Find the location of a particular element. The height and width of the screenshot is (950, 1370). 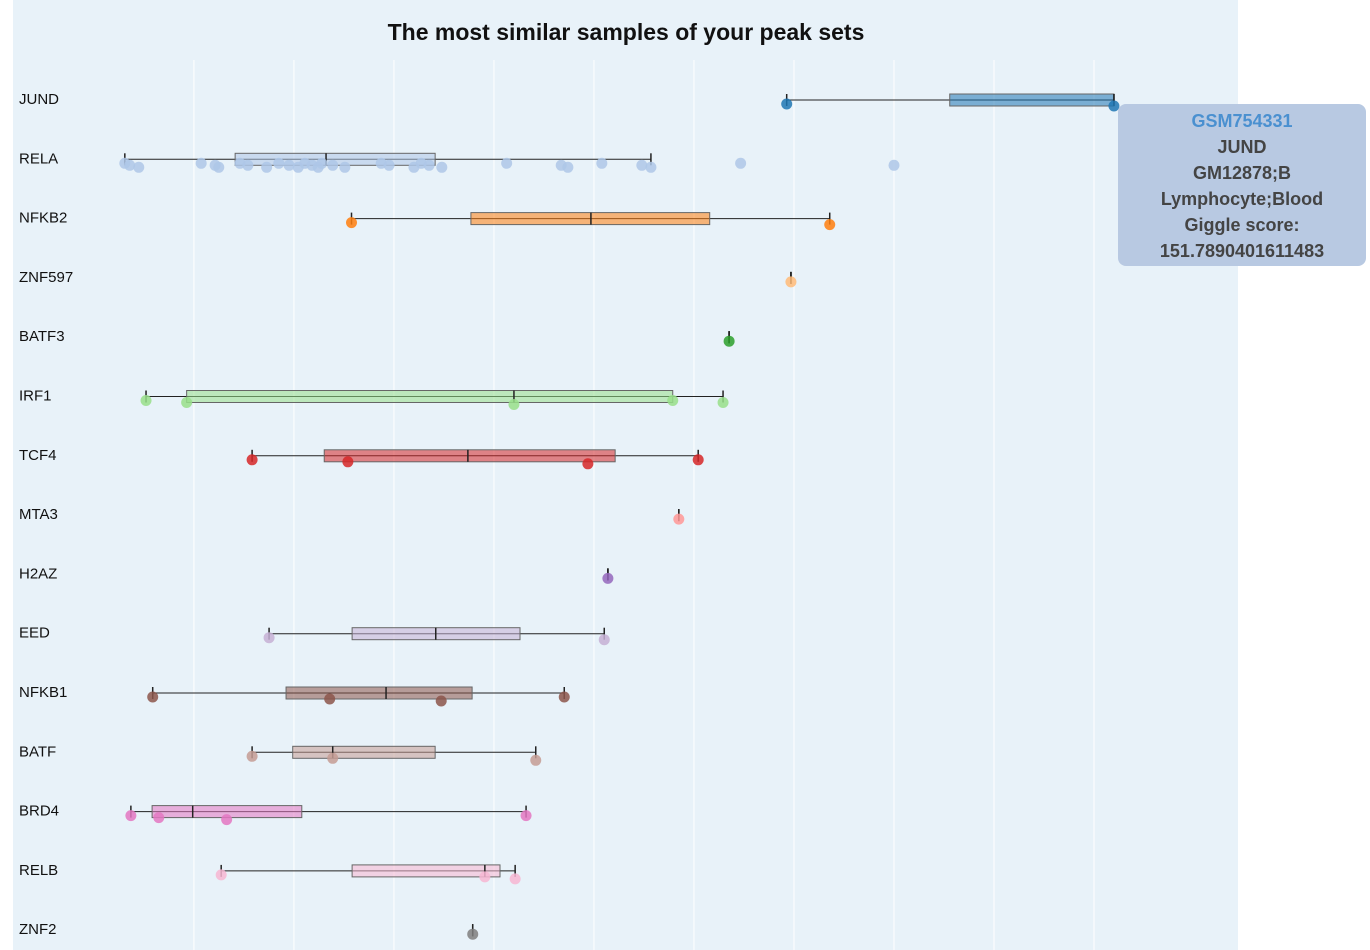

tooltip-cell: GM12878;B is located at coordinates (1242, 173).